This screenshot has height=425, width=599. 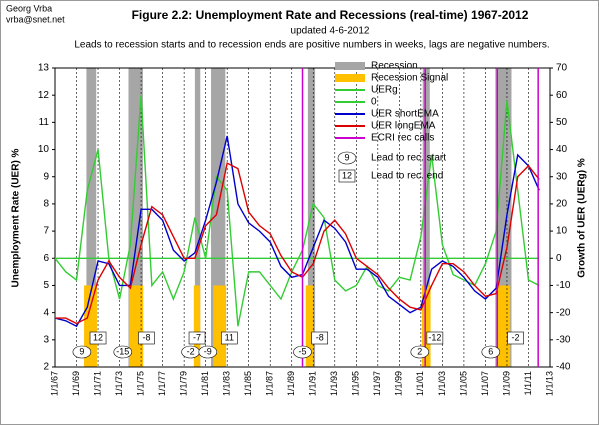 What do you see at coordinates (330, 31) in the screenshot?
I see `updated: updated 4-6-2012` at bounding box center [330, 31].